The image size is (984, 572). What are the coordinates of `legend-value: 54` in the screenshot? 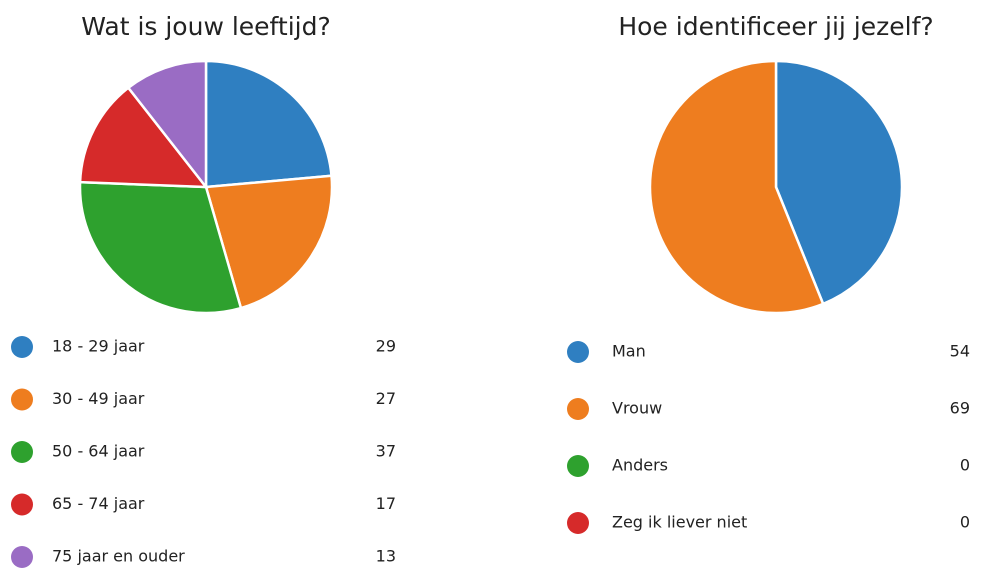 It's located at (960, 351).